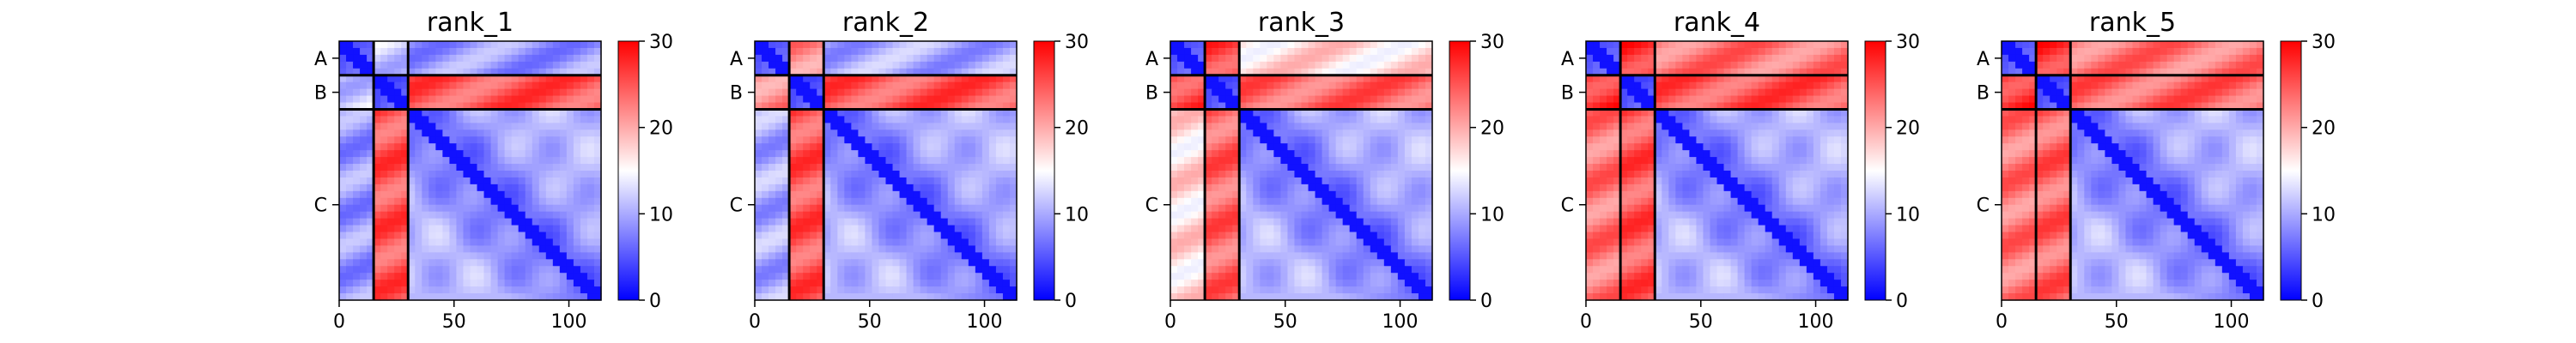 The height and width of the screenshot is (343, 2576). Describe the element at coordinates (454, 322) in the screenshot. I see `x-tick-label: 50` at that location.